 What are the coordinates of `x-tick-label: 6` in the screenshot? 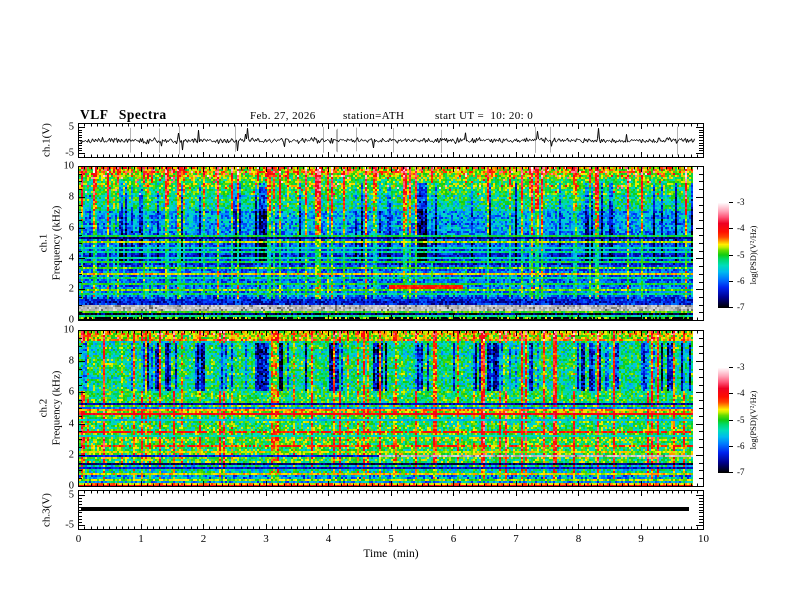 It's located at (453, 539).